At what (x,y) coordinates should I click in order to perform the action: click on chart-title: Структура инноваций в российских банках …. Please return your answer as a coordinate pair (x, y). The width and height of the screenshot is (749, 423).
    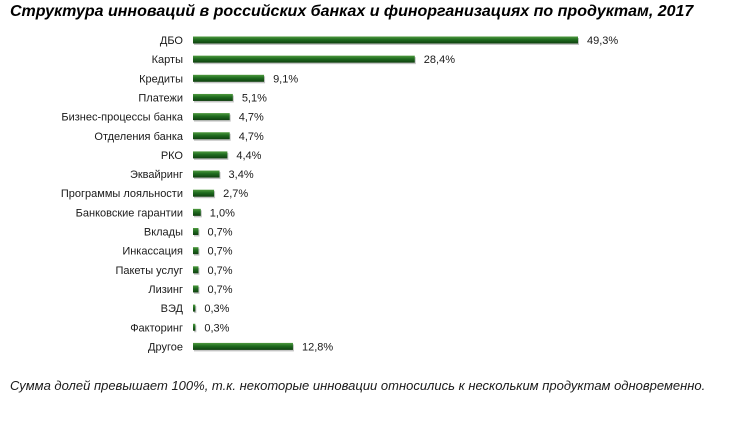
    Looking at the image, I should click on (352, 11).